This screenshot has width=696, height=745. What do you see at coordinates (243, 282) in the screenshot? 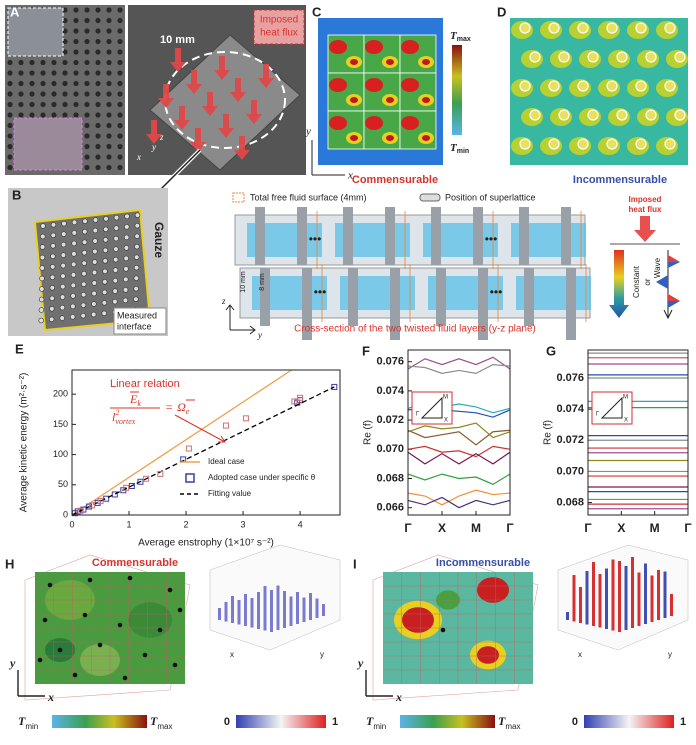
I see `height-label: 10 mm` at bounding box center [243, 282].